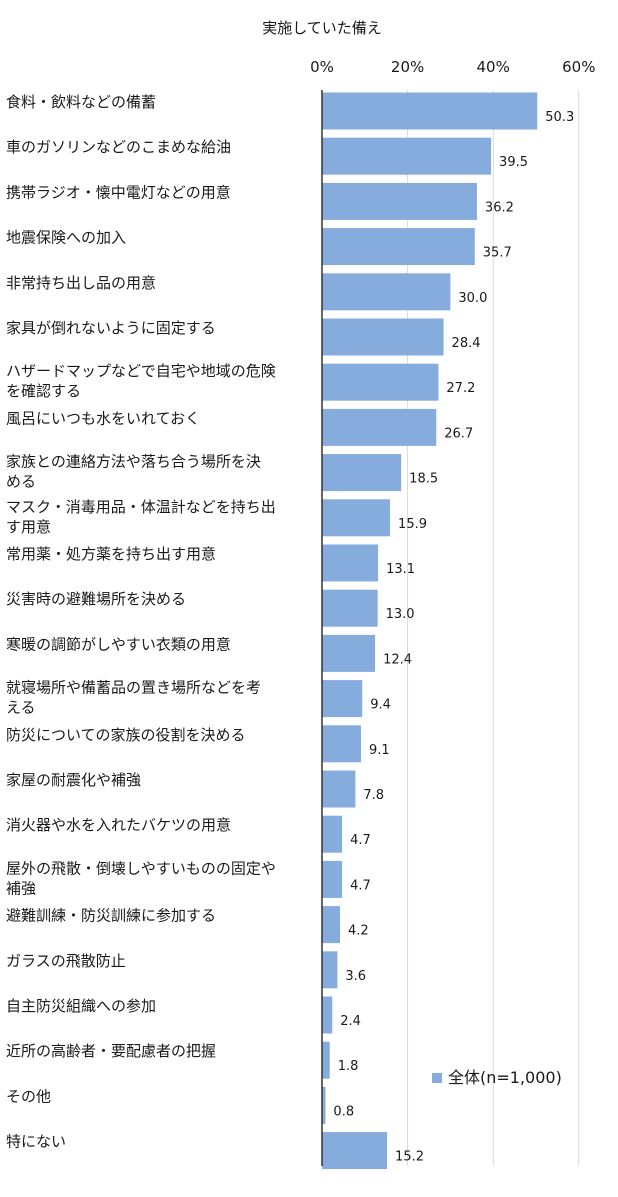 The width and height of the screenshot is (618, 1197). What do you see at coordinates (66, 238) in the screenshot?
I see `category-label: 地震保険への加入` at bounding box center [66, 238].